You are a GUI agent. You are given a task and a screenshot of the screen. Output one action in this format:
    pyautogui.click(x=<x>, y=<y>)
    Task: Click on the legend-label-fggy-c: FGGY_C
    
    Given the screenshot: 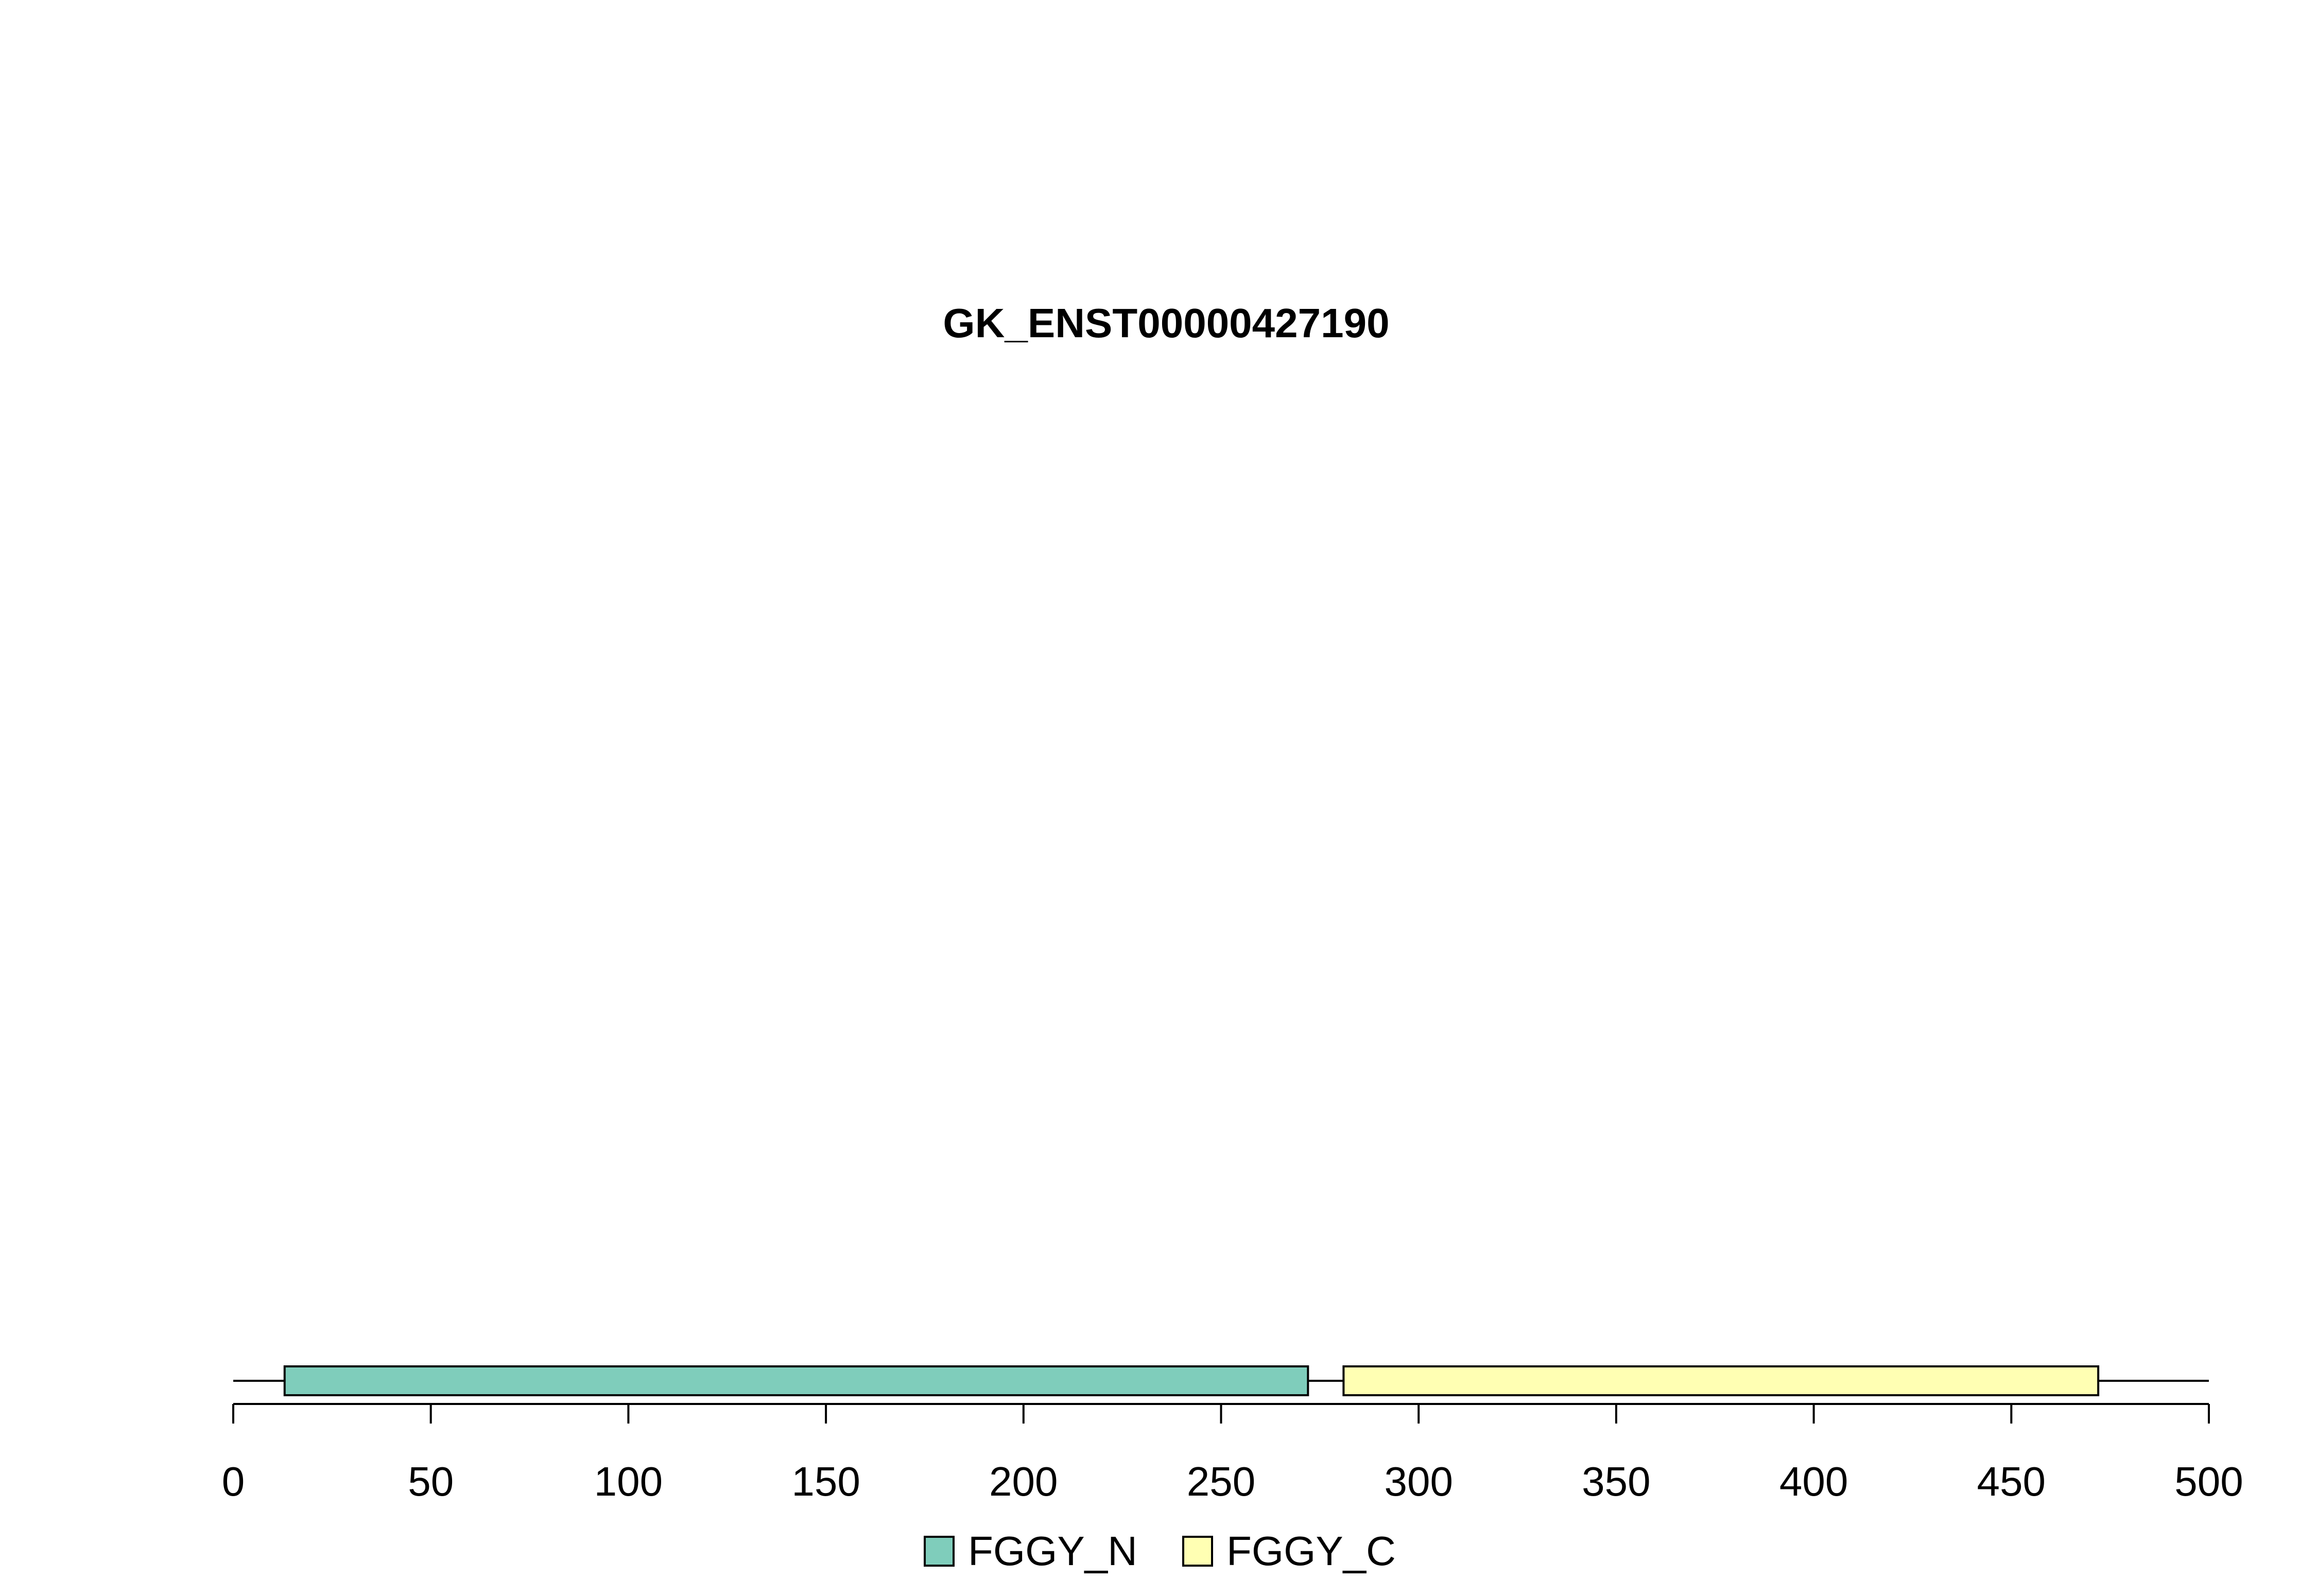 What is the action you would take?
    pyautogui.click(x=1311, y=1551)
    